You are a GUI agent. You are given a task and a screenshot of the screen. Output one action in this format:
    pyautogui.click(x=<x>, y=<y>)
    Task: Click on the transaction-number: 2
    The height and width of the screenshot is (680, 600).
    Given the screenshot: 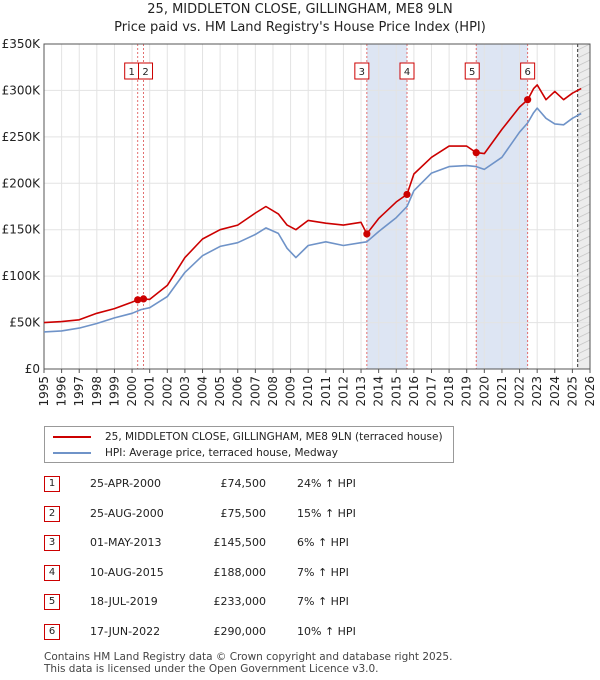 What is the action you would take?
    pyautogui.click(x=52, y=513)
    